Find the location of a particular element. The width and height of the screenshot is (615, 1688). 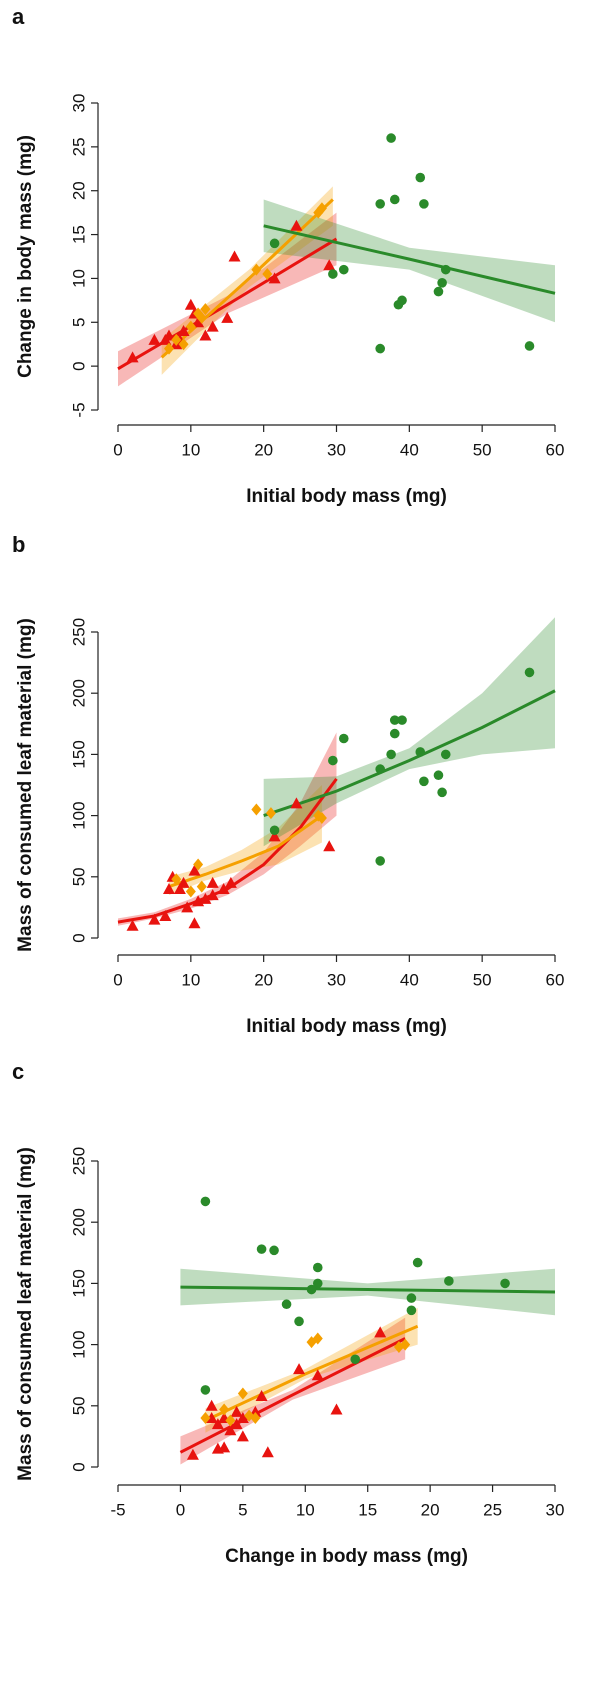

y-tick-label: 5 is located at coordinates (78, 322).